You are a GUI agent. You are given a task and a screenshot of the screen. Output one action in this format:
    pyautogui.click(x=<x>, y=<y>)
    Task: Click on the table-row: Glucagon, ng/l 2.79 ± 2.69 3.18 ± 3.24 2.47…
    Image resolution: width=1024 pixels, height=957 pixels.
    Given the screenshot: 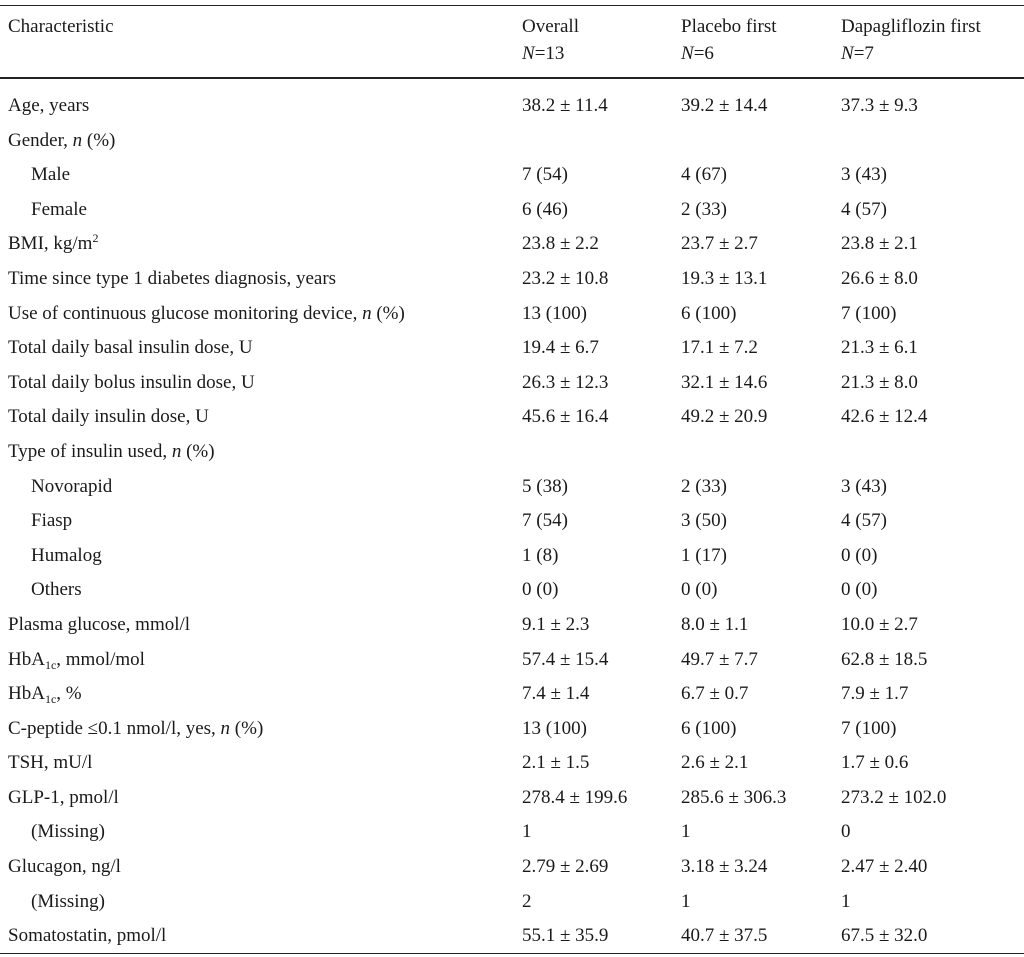 What is the action you would take?
    pyautogui.click(x=512, y=867)
    